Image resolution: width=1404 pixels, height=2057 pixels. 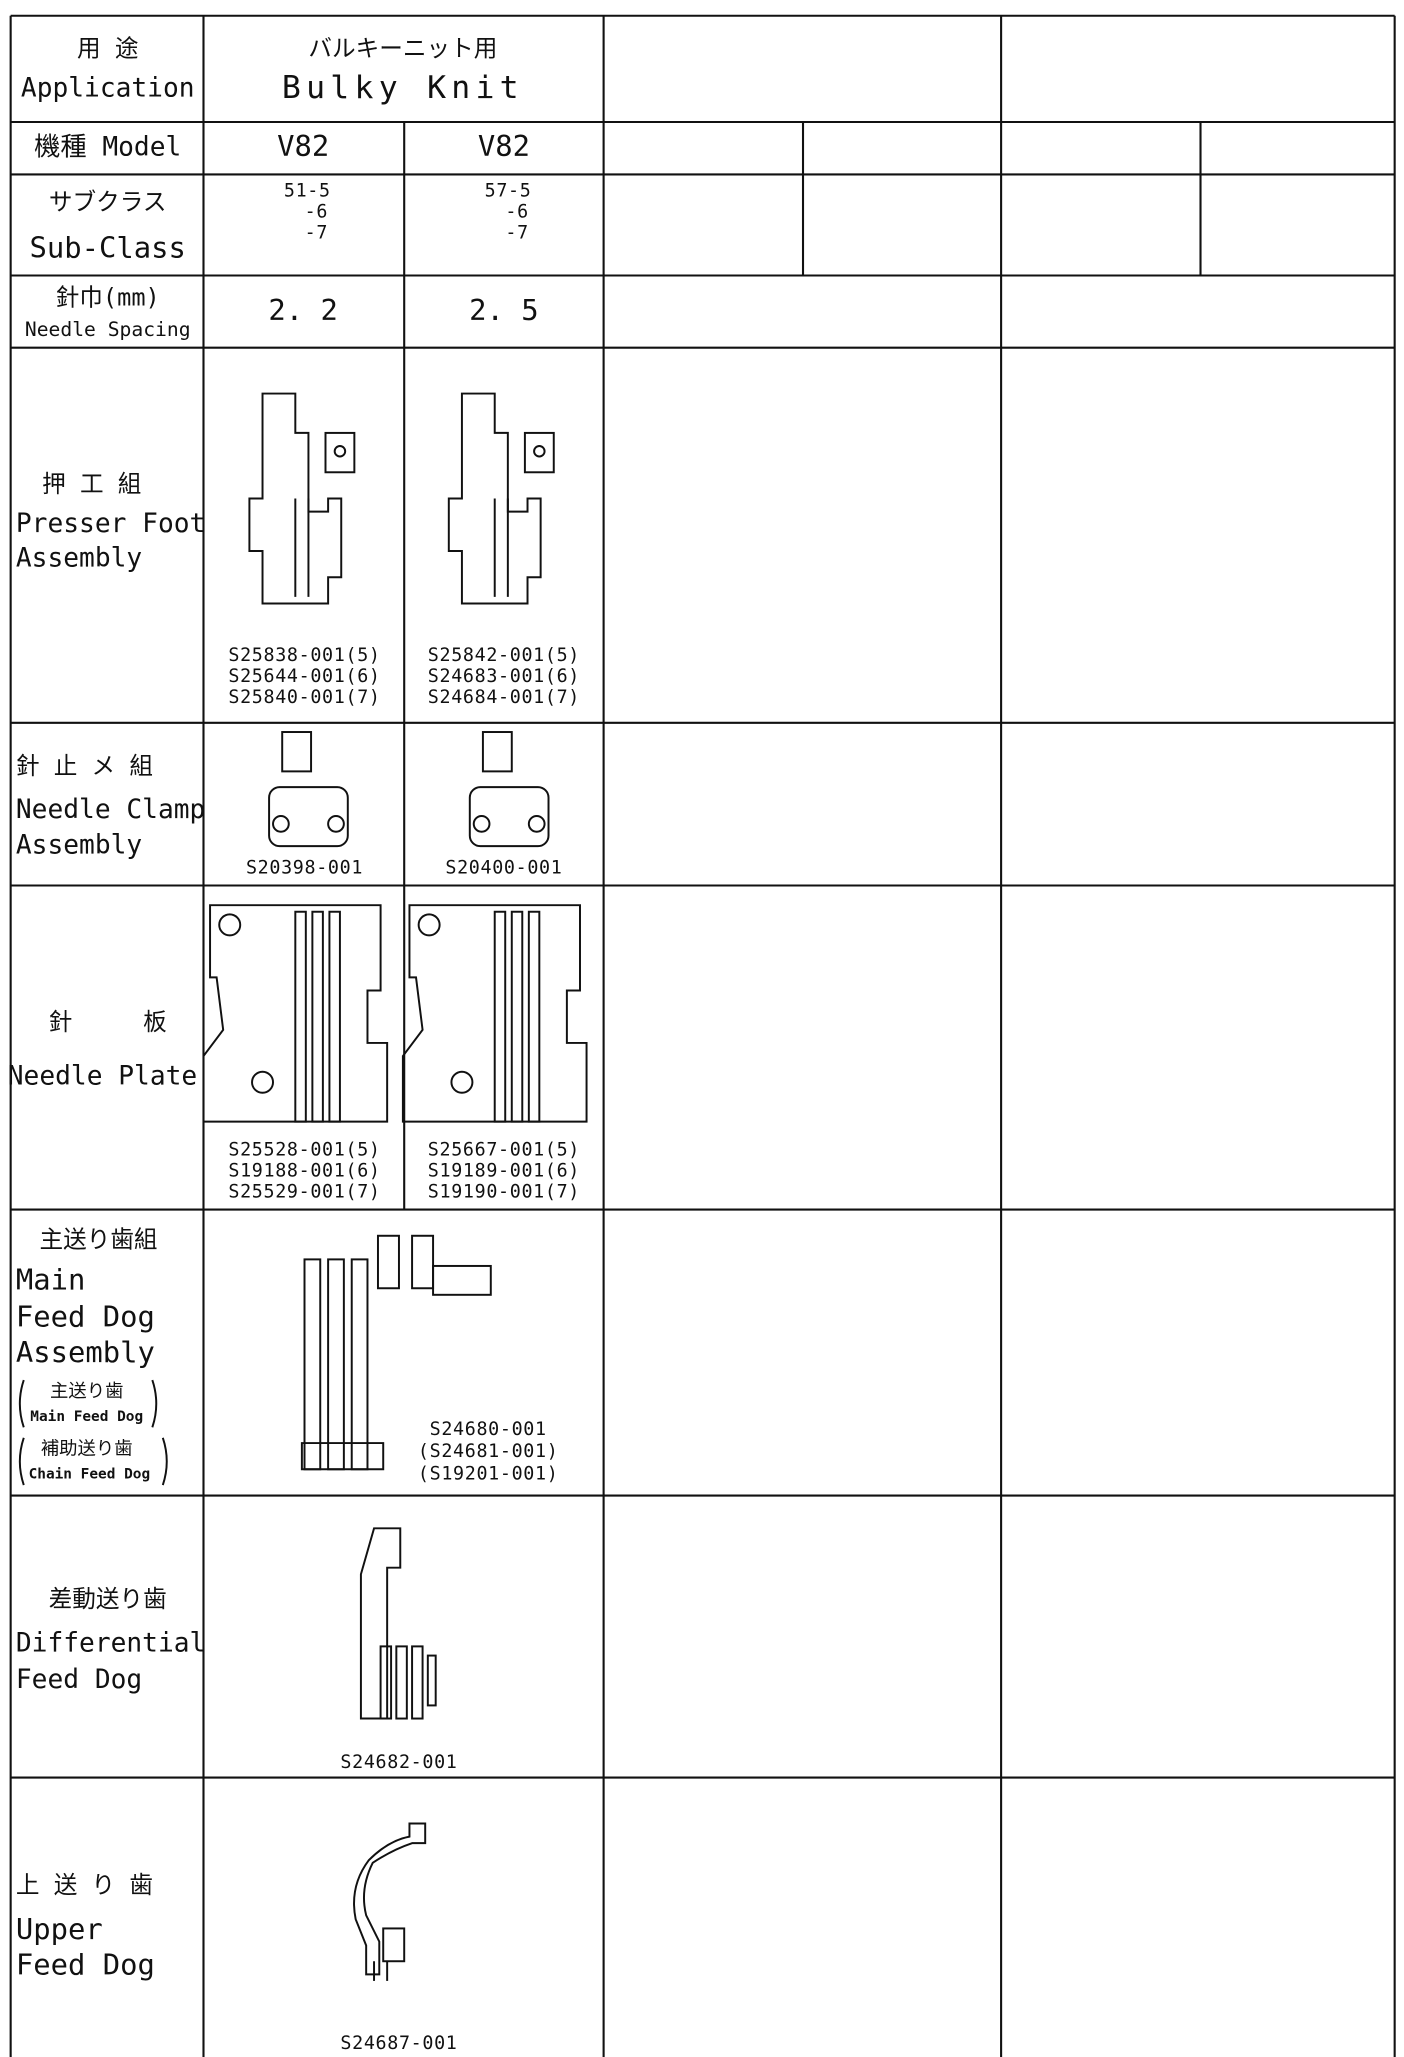 What do you see at coordinates (110, 524) in the screenshot?
I see `label-en: Presser Foot` at bounding box center [110, 524].